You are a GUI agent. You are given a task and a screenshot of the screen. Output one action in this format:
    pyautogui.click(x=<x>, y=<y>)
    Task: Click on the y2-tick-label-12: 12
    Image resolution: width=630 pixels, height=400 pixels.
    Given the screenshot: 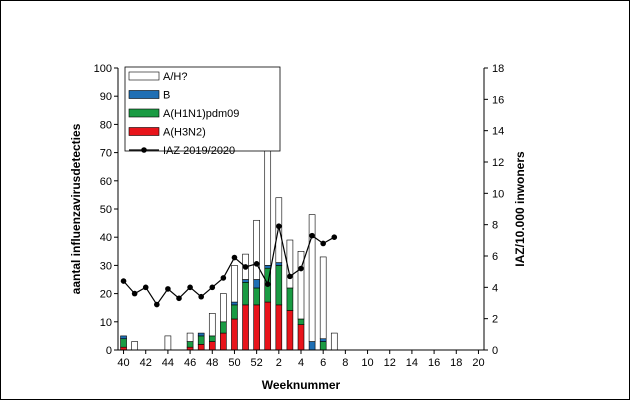 What is the action you would take?
    pyautogui.click(x=498, y=163)
    